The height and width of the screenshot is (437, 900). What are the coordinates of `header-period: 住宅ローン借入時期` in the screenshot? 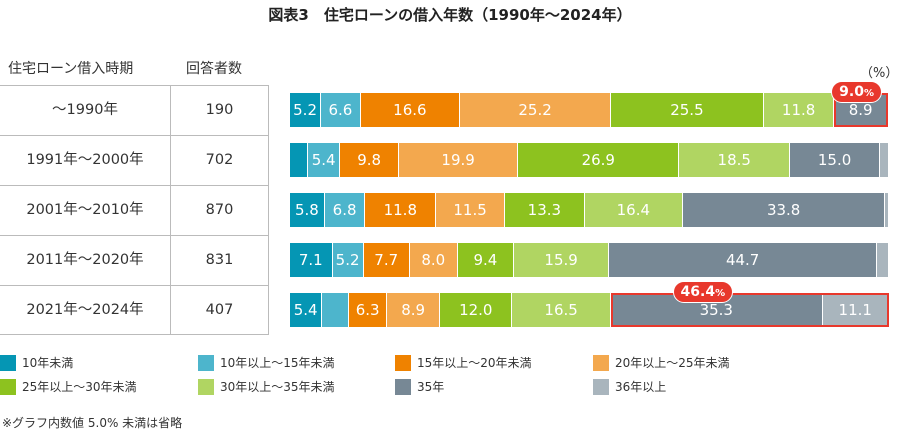 It's located at (71, 69).